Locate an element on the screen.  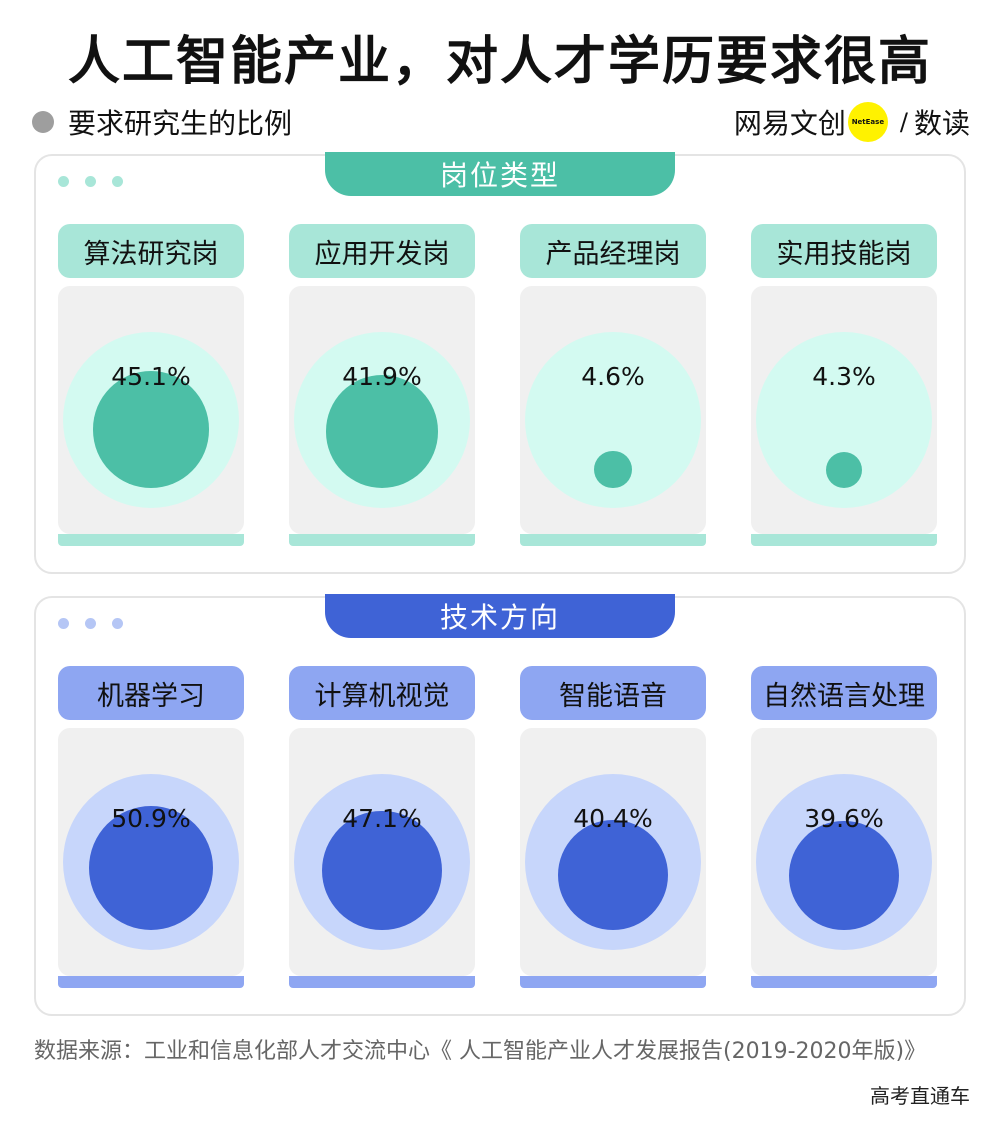
subtitle-row: 要求研究生的比例 is located at coordinates (162, 122).